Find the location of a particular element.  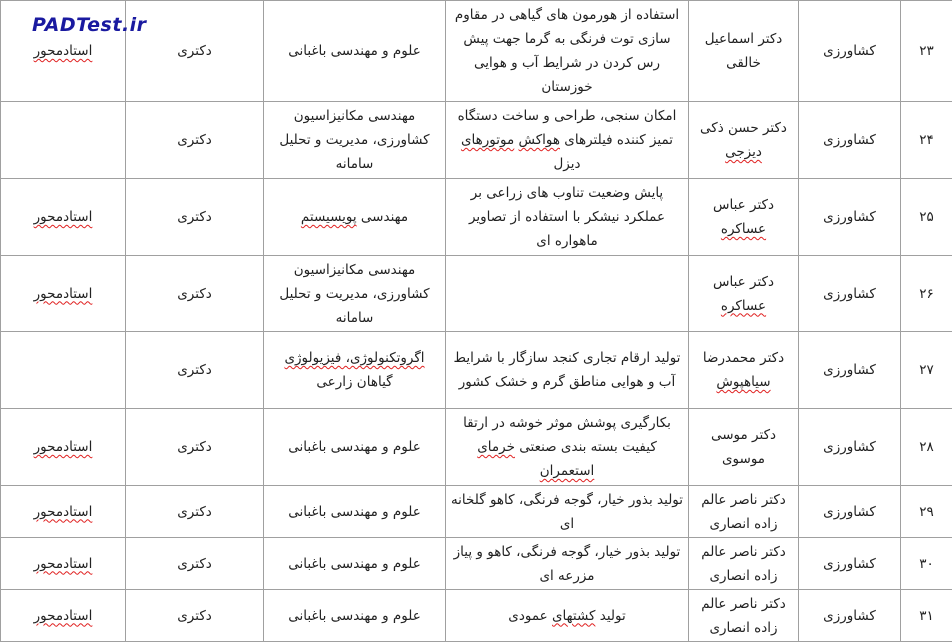

supervisor-cell-text: عساکره is located at coordinates (743, 306).